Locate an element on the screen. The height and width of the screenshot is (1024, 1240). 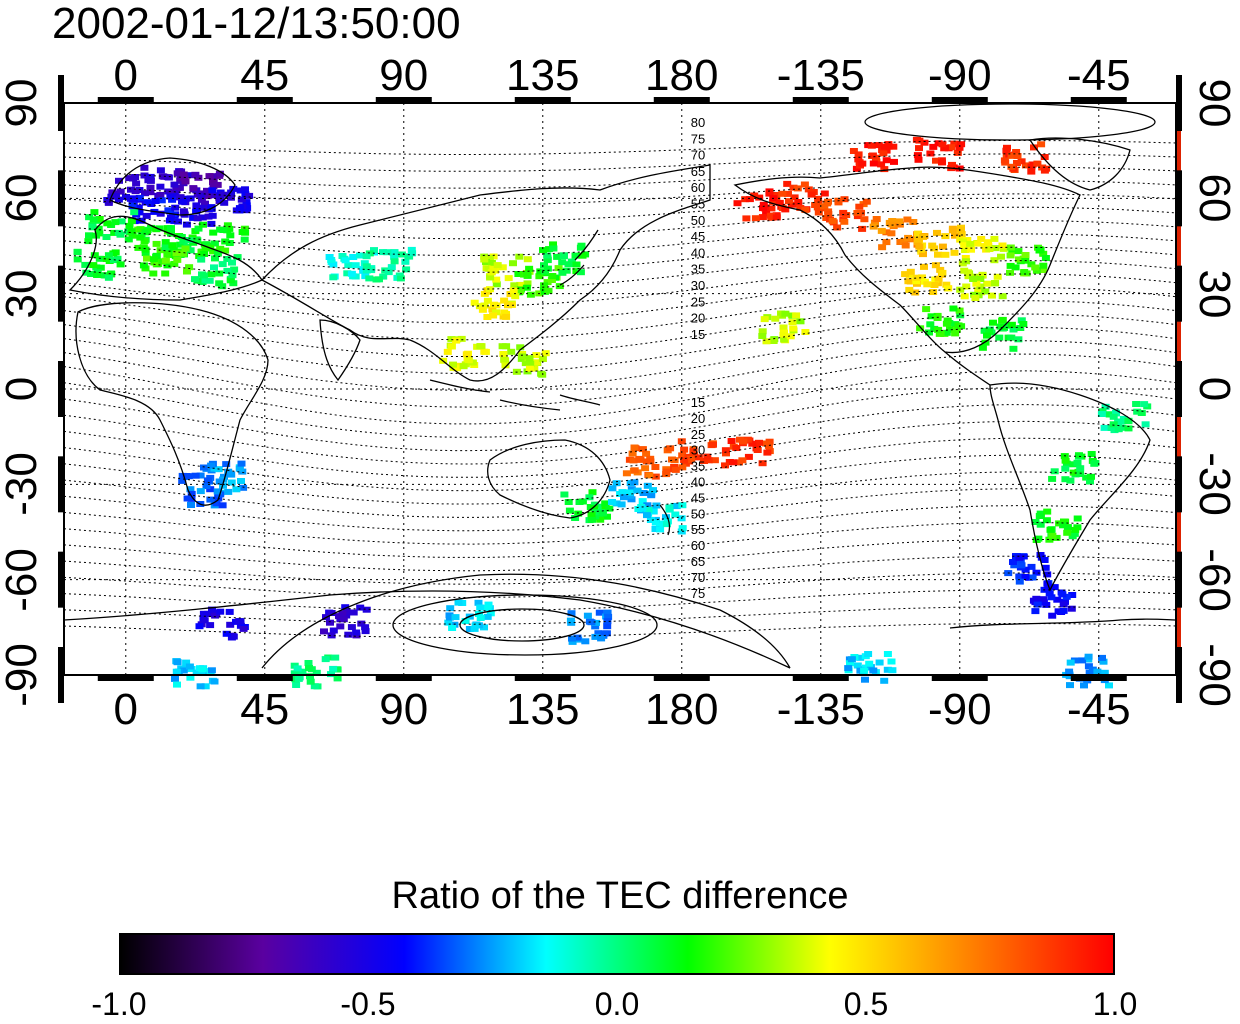
contour-label: 40 is located at coordinates (698, 252).